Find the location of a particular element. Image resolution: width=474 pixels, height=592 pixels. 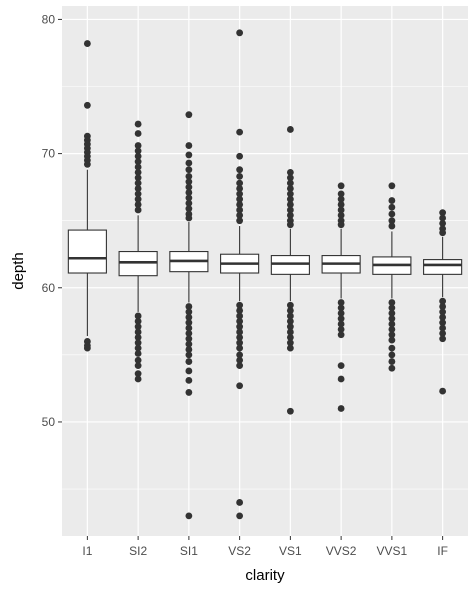

box-SI1 is located at coordinates (189, 315).